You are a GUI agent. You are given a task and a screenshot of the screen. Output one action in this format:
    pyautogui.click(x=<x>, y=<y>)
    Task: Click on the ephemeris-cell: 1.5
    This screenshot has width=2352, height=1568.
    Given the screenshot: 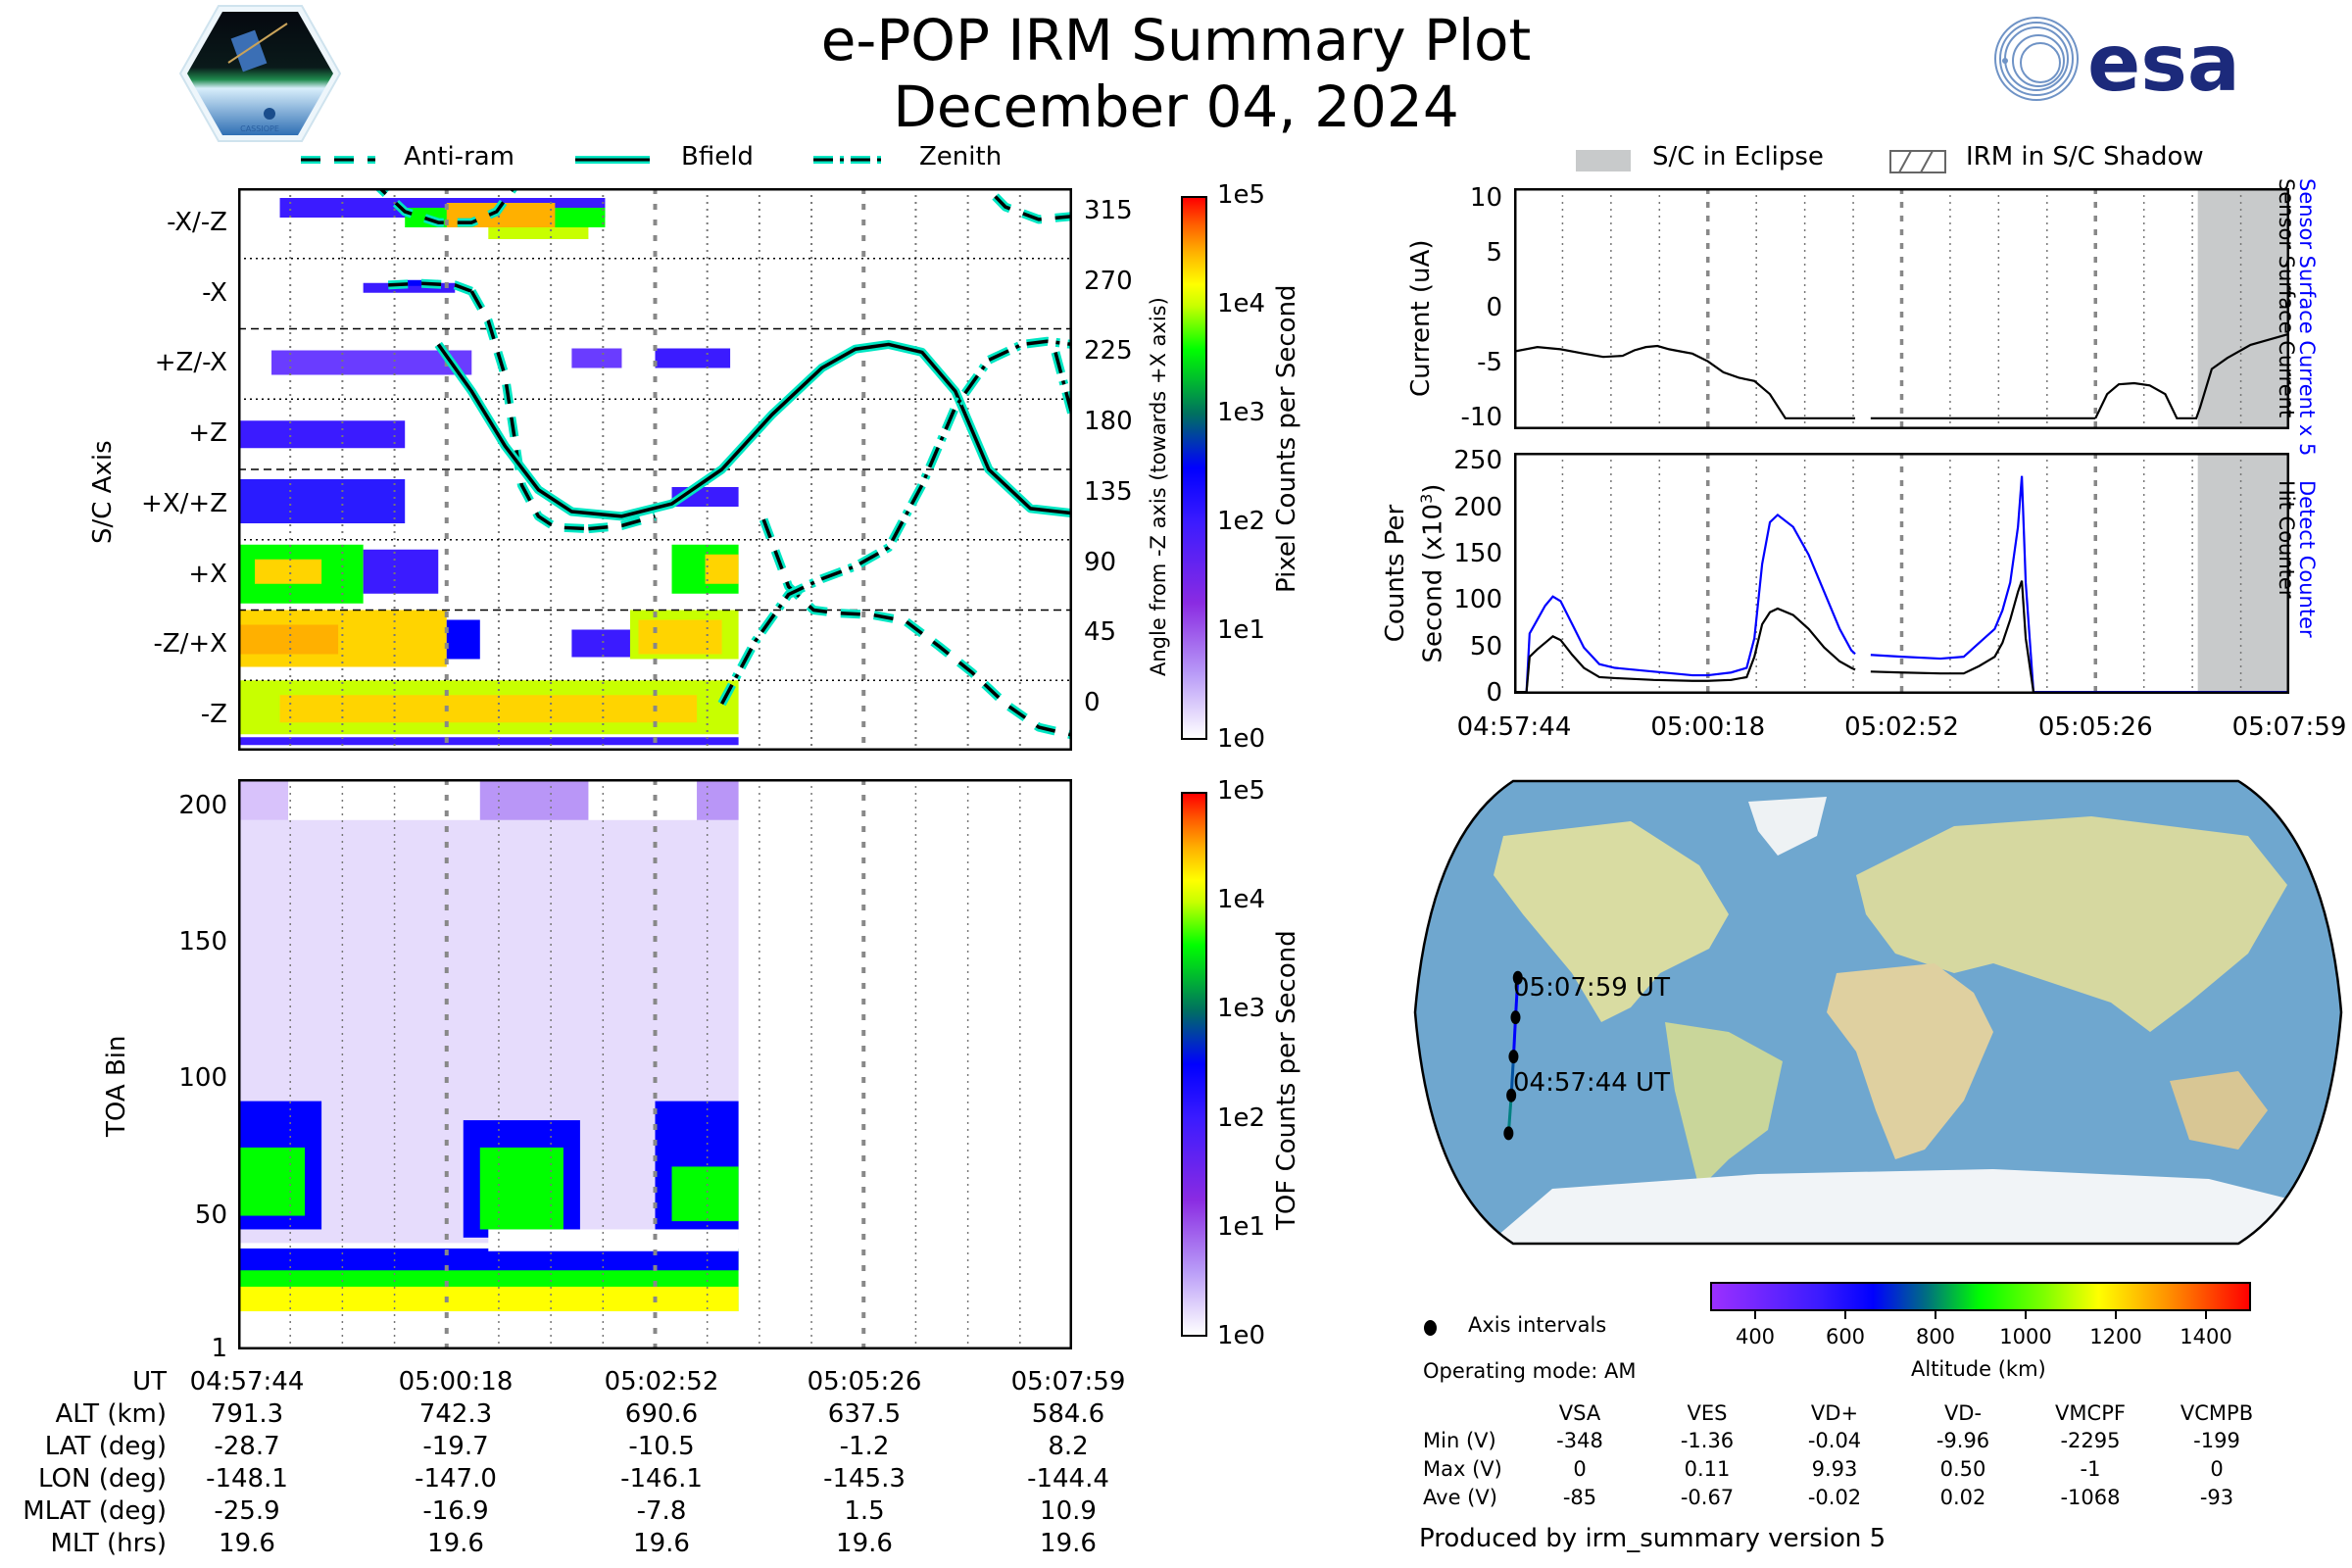 What is the action you would take?
    pyautogui.click(x=864, y=1511)
    